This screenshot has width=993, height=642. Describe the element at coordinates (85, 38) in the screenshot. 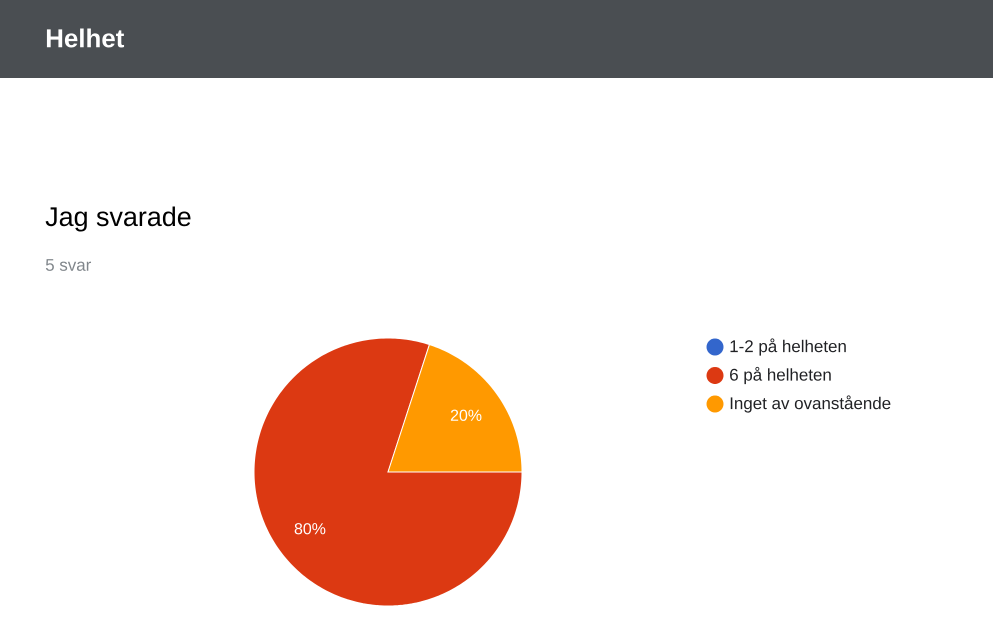

I see `text: Helhet` at that location.